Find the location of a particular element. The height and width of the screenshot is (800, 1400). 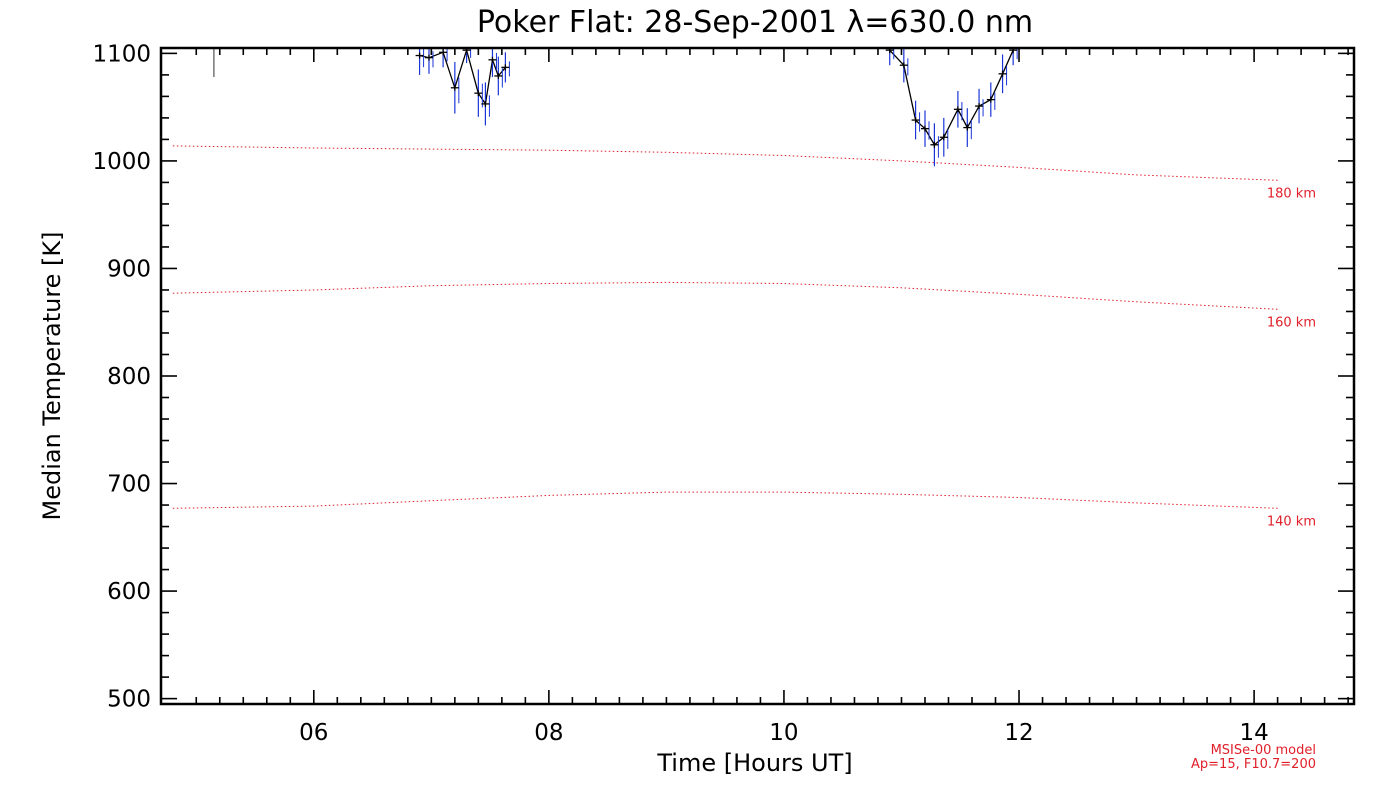

altitude-labels: 180 km 160 km 140 km is located at coordinates (1291, 357).